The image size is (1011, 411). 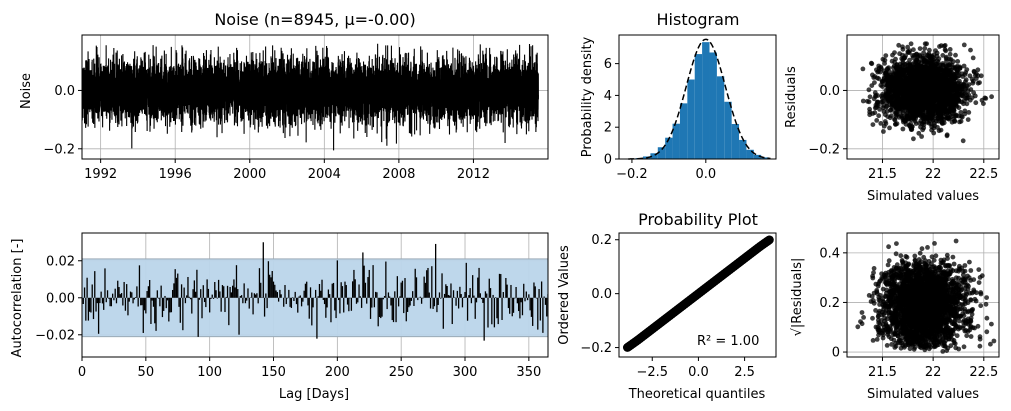 What do you see at coordinates (601, 294) in the screenshot?
I see `probability-plot-ytick-label: 0.0` at bounding box center [601, 294].